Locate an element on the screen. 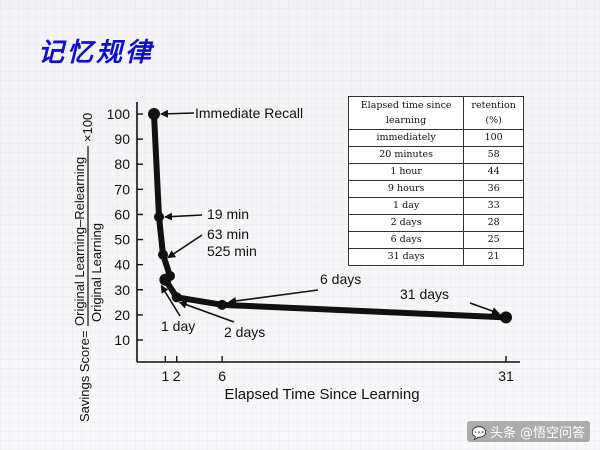 Image resolution: width=600 pixels, height=450 pixels. annotation-label: 525 min is located at coordinates (232, 251).